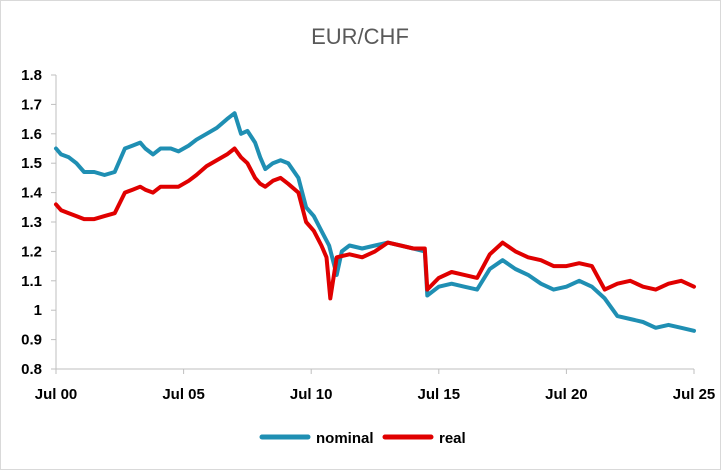 This screenshot has width=721, height=470. I want to click on legend: nominal real, so click(362, 438).